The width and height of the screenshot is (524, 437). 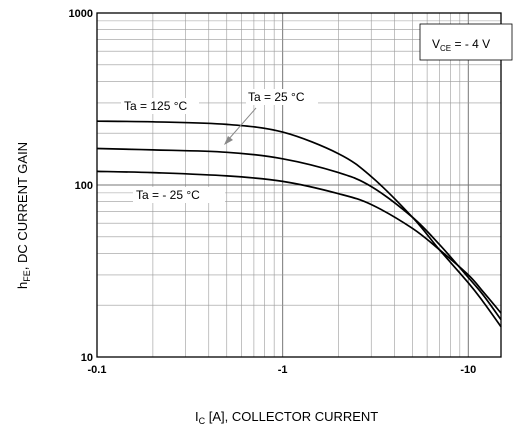 I want to click on y-tick-label: 100, so click(x=84, y=186).